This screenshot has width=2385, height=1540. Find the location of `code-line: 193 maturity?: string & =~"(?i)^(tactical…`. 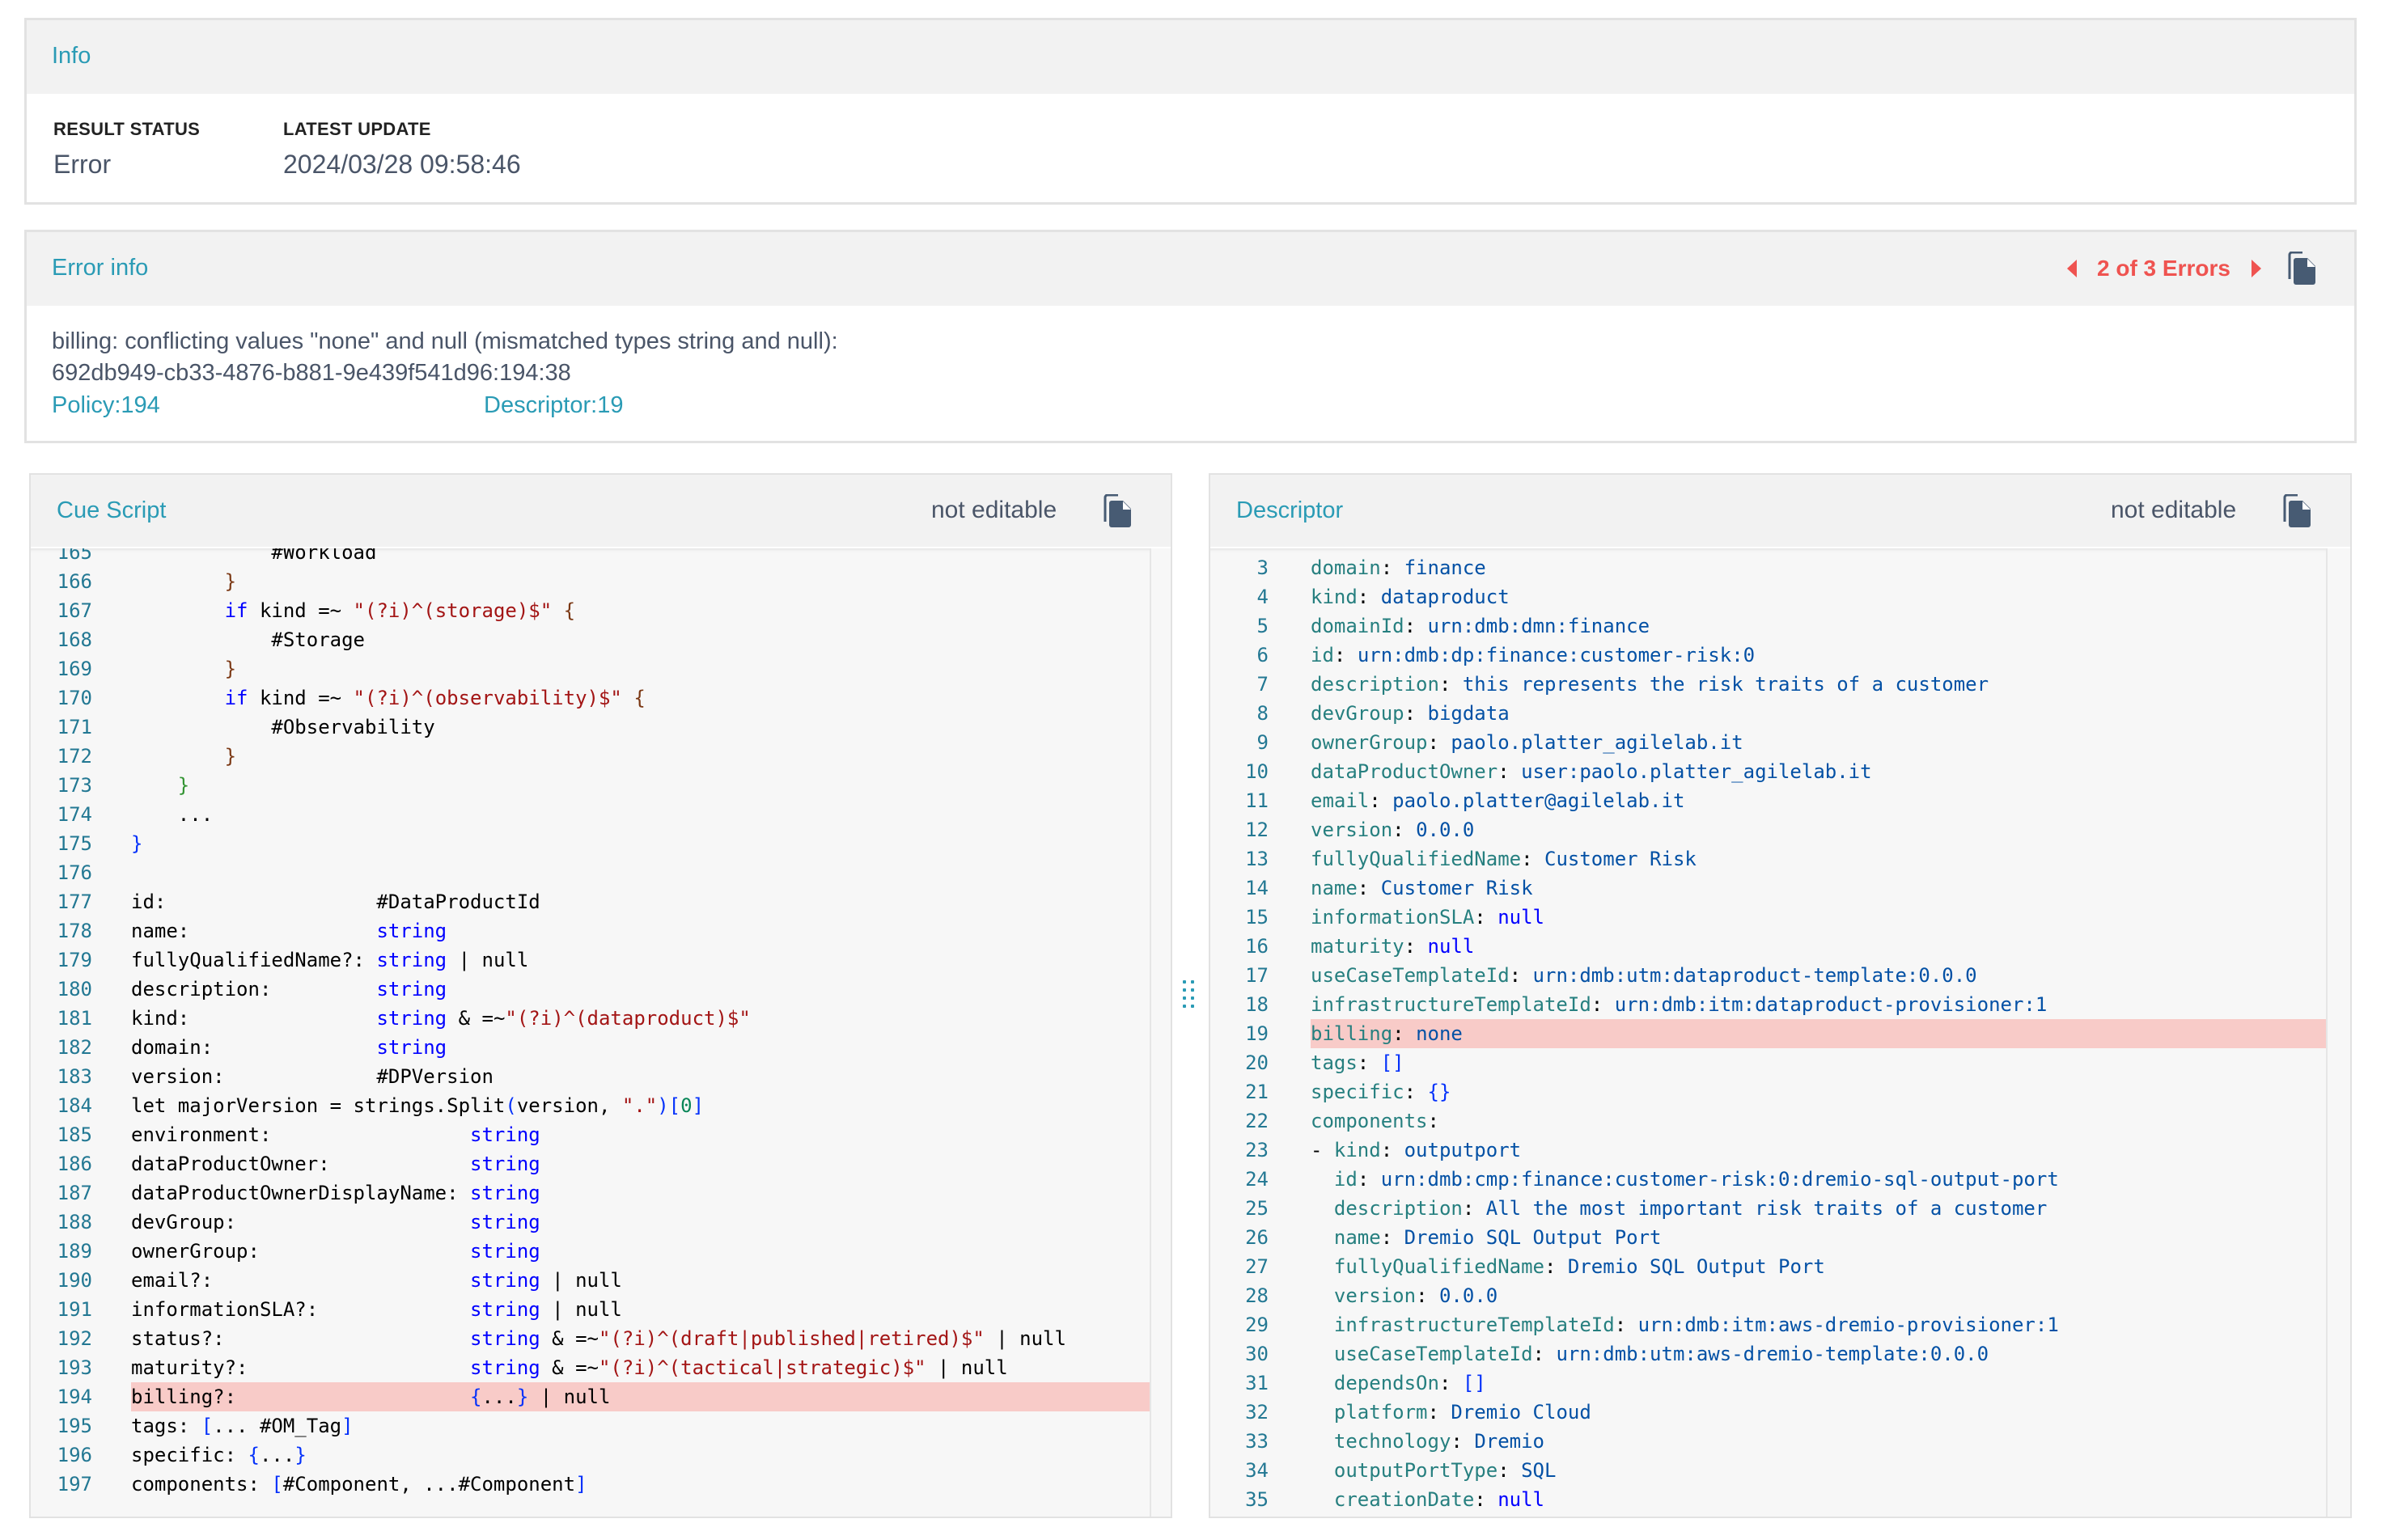

code-line: 193 maturity?: string & =~"(?i)^(tactical… is located at coordinates (601, 1367).